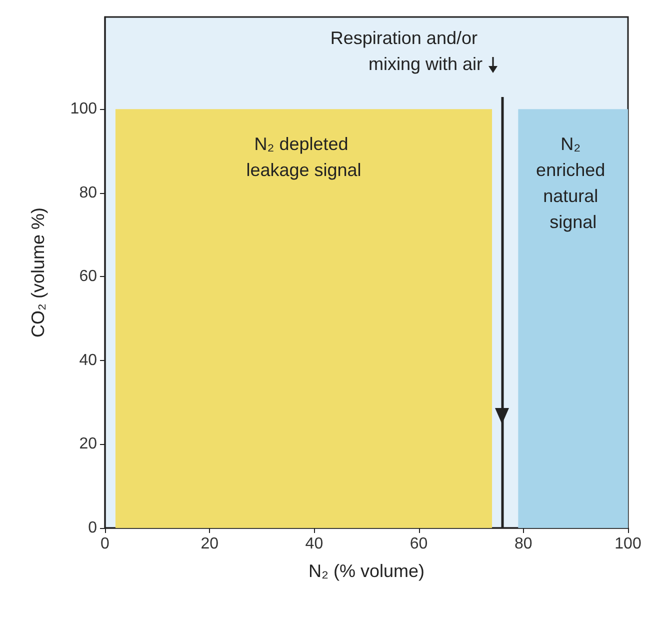  I want to click on series-label: N₂ enriched natural signal, so click(573, 183).